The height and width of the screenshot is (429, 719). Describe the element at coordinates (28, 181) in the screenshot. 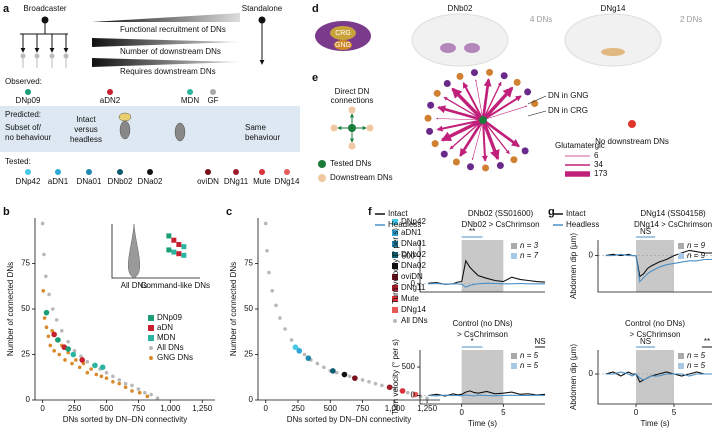

I see `neuron-label: DNp42` at that location.